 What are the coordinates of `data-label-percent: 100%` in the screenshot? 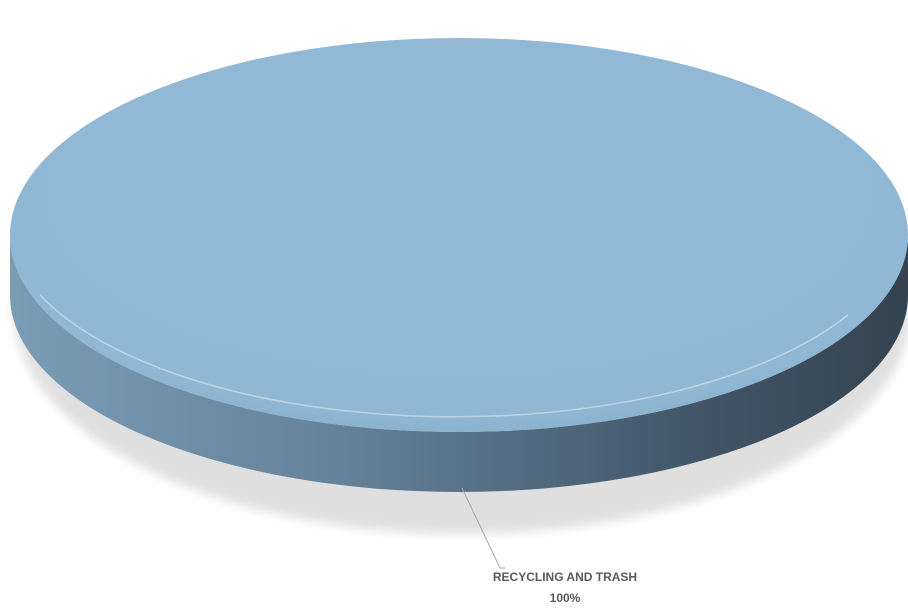 It's located at (565, 598).